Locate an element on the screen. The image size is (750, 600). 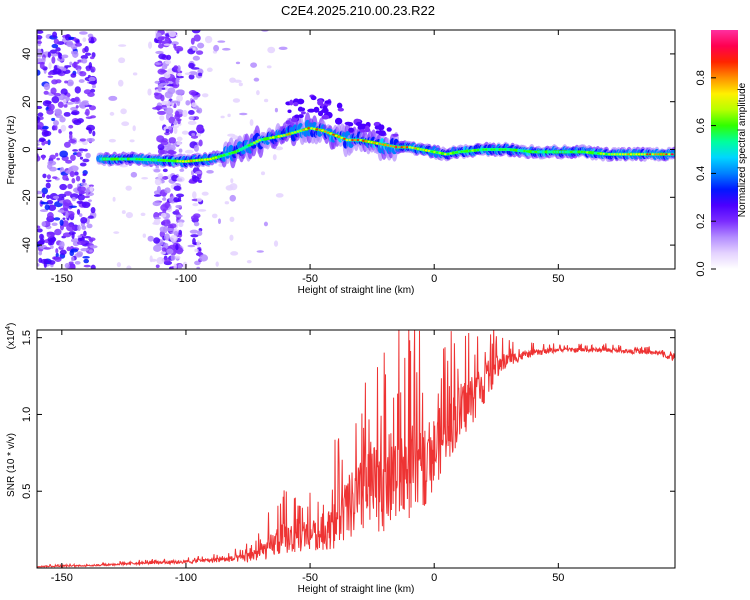
snr-scale-label: (x104) is located at coordinates (11, 336).